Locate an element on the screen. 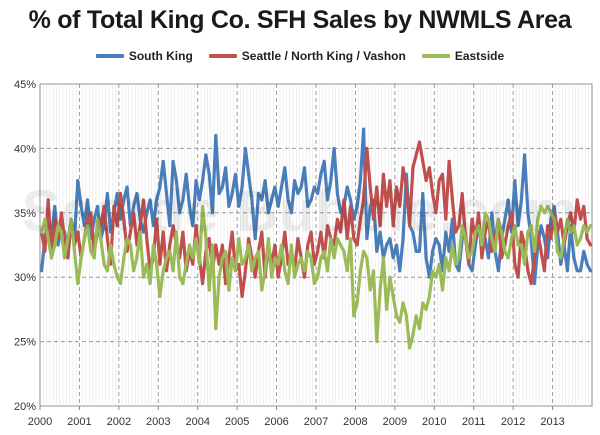  legend-swatch-south-king is located at coordinates (109, 56).